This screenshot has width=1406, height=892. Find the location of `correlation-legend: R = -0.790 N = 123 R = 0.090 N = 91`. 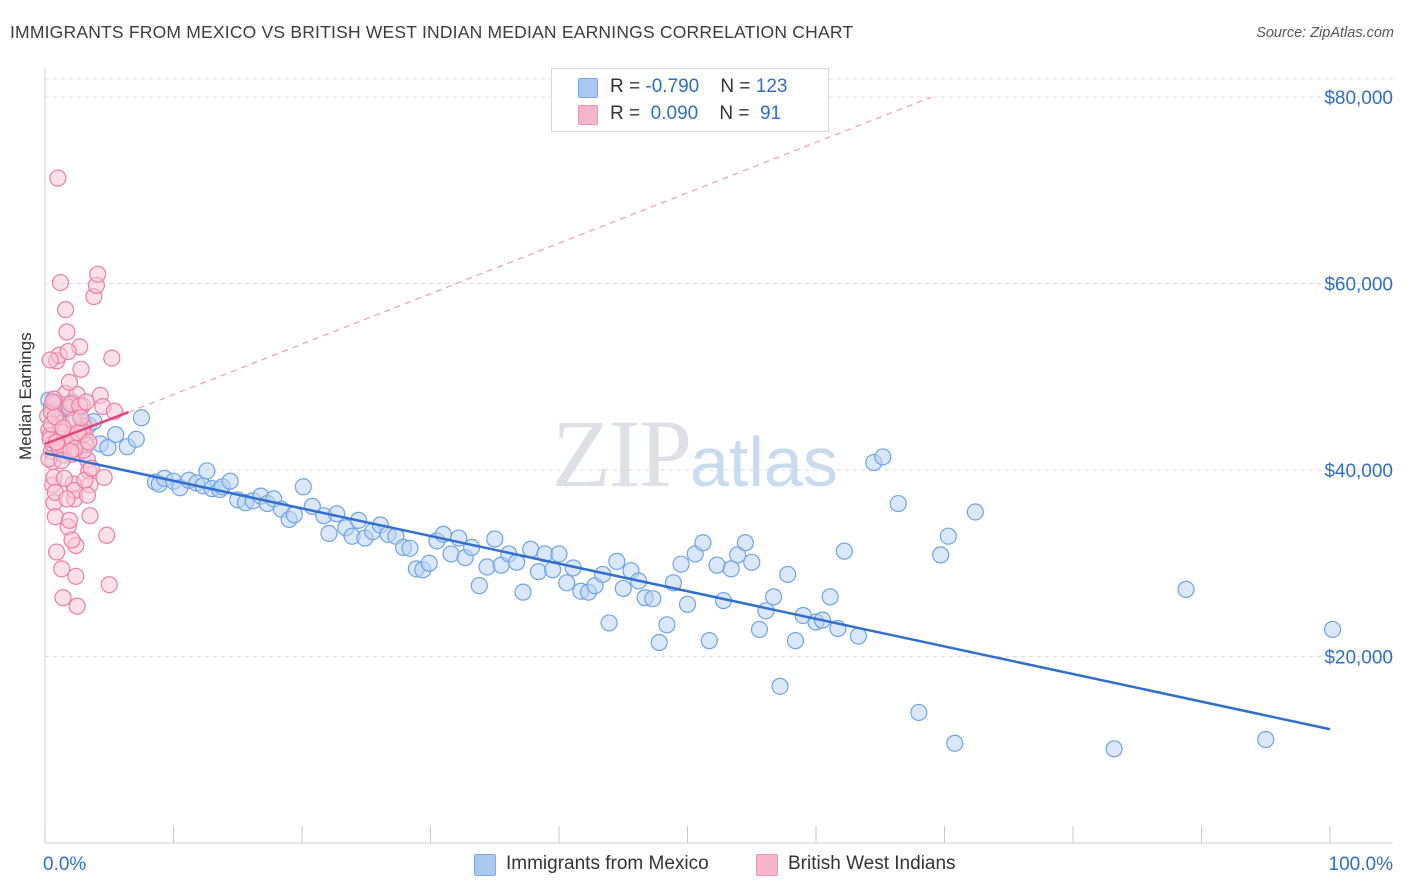

correlation-legend: R = -0.790 N = 123 R = 0.090 N = 91 is located at coordinates (690, 100).